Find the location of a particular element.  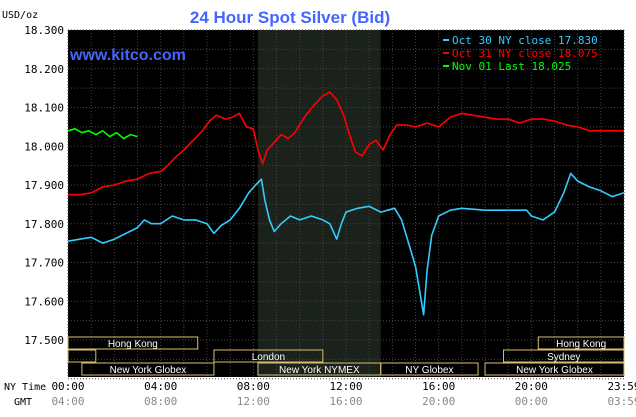

x-tick-label-gmt: 20:00 is located at coordinates (438, 401).